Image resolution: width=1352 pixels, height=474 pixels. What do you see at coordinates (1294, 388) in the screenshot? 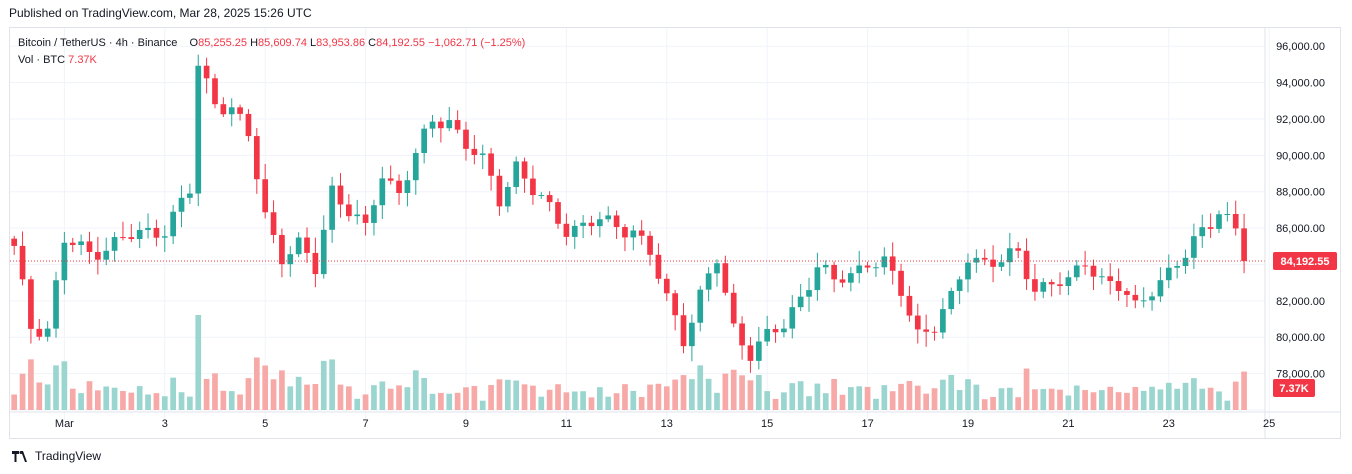
I see `last-volume-badge` at bounding box center [1294, 388].